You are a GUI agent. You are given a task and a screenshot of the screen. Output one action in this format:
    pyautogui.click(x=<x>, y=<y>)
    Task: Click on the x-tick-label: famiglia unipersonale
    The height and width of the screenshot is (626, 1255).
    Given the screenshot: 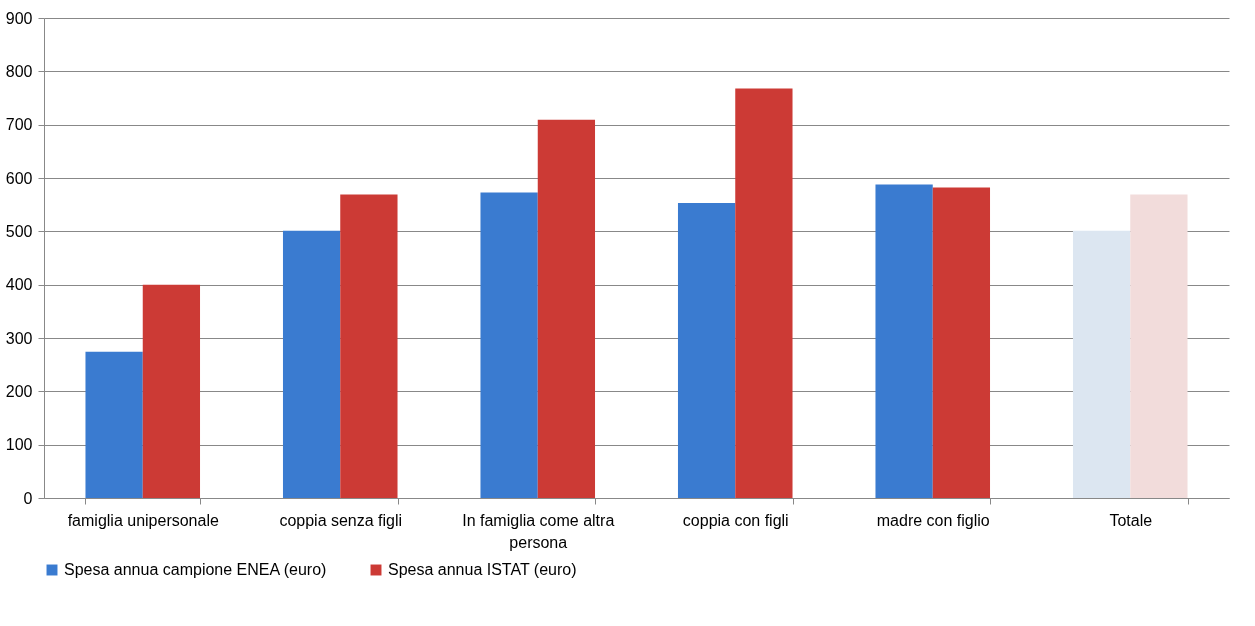 What is the action you would take?
    pyautogui.click(x=143, y=520)
    